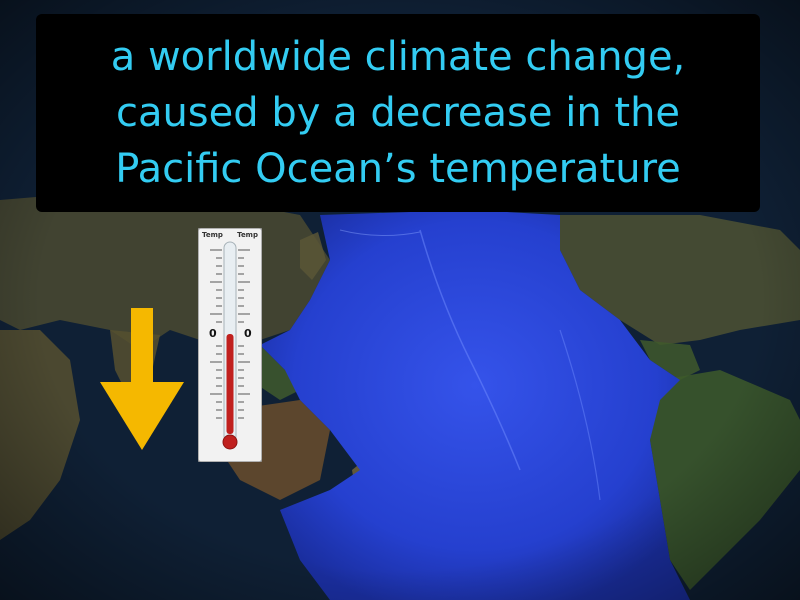 The height and width of the screenshot is (600, 800). I want to click on thermometer-right-label: Temp, so click(247, 235).